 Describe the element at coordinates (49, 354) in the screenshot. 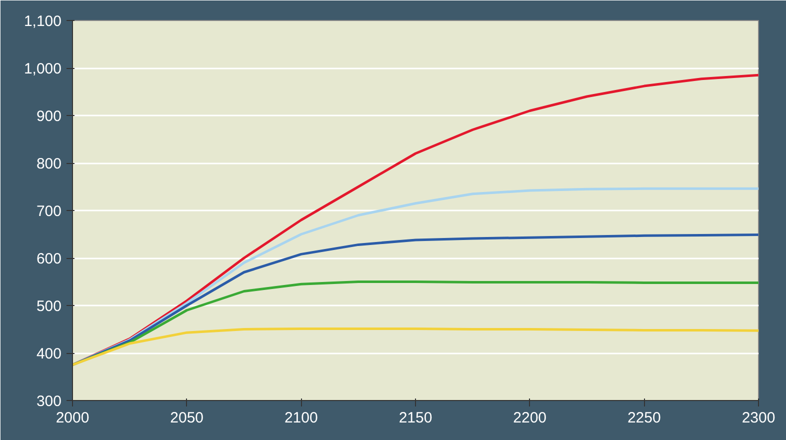

I see `y-tick-label: 400` at that location.